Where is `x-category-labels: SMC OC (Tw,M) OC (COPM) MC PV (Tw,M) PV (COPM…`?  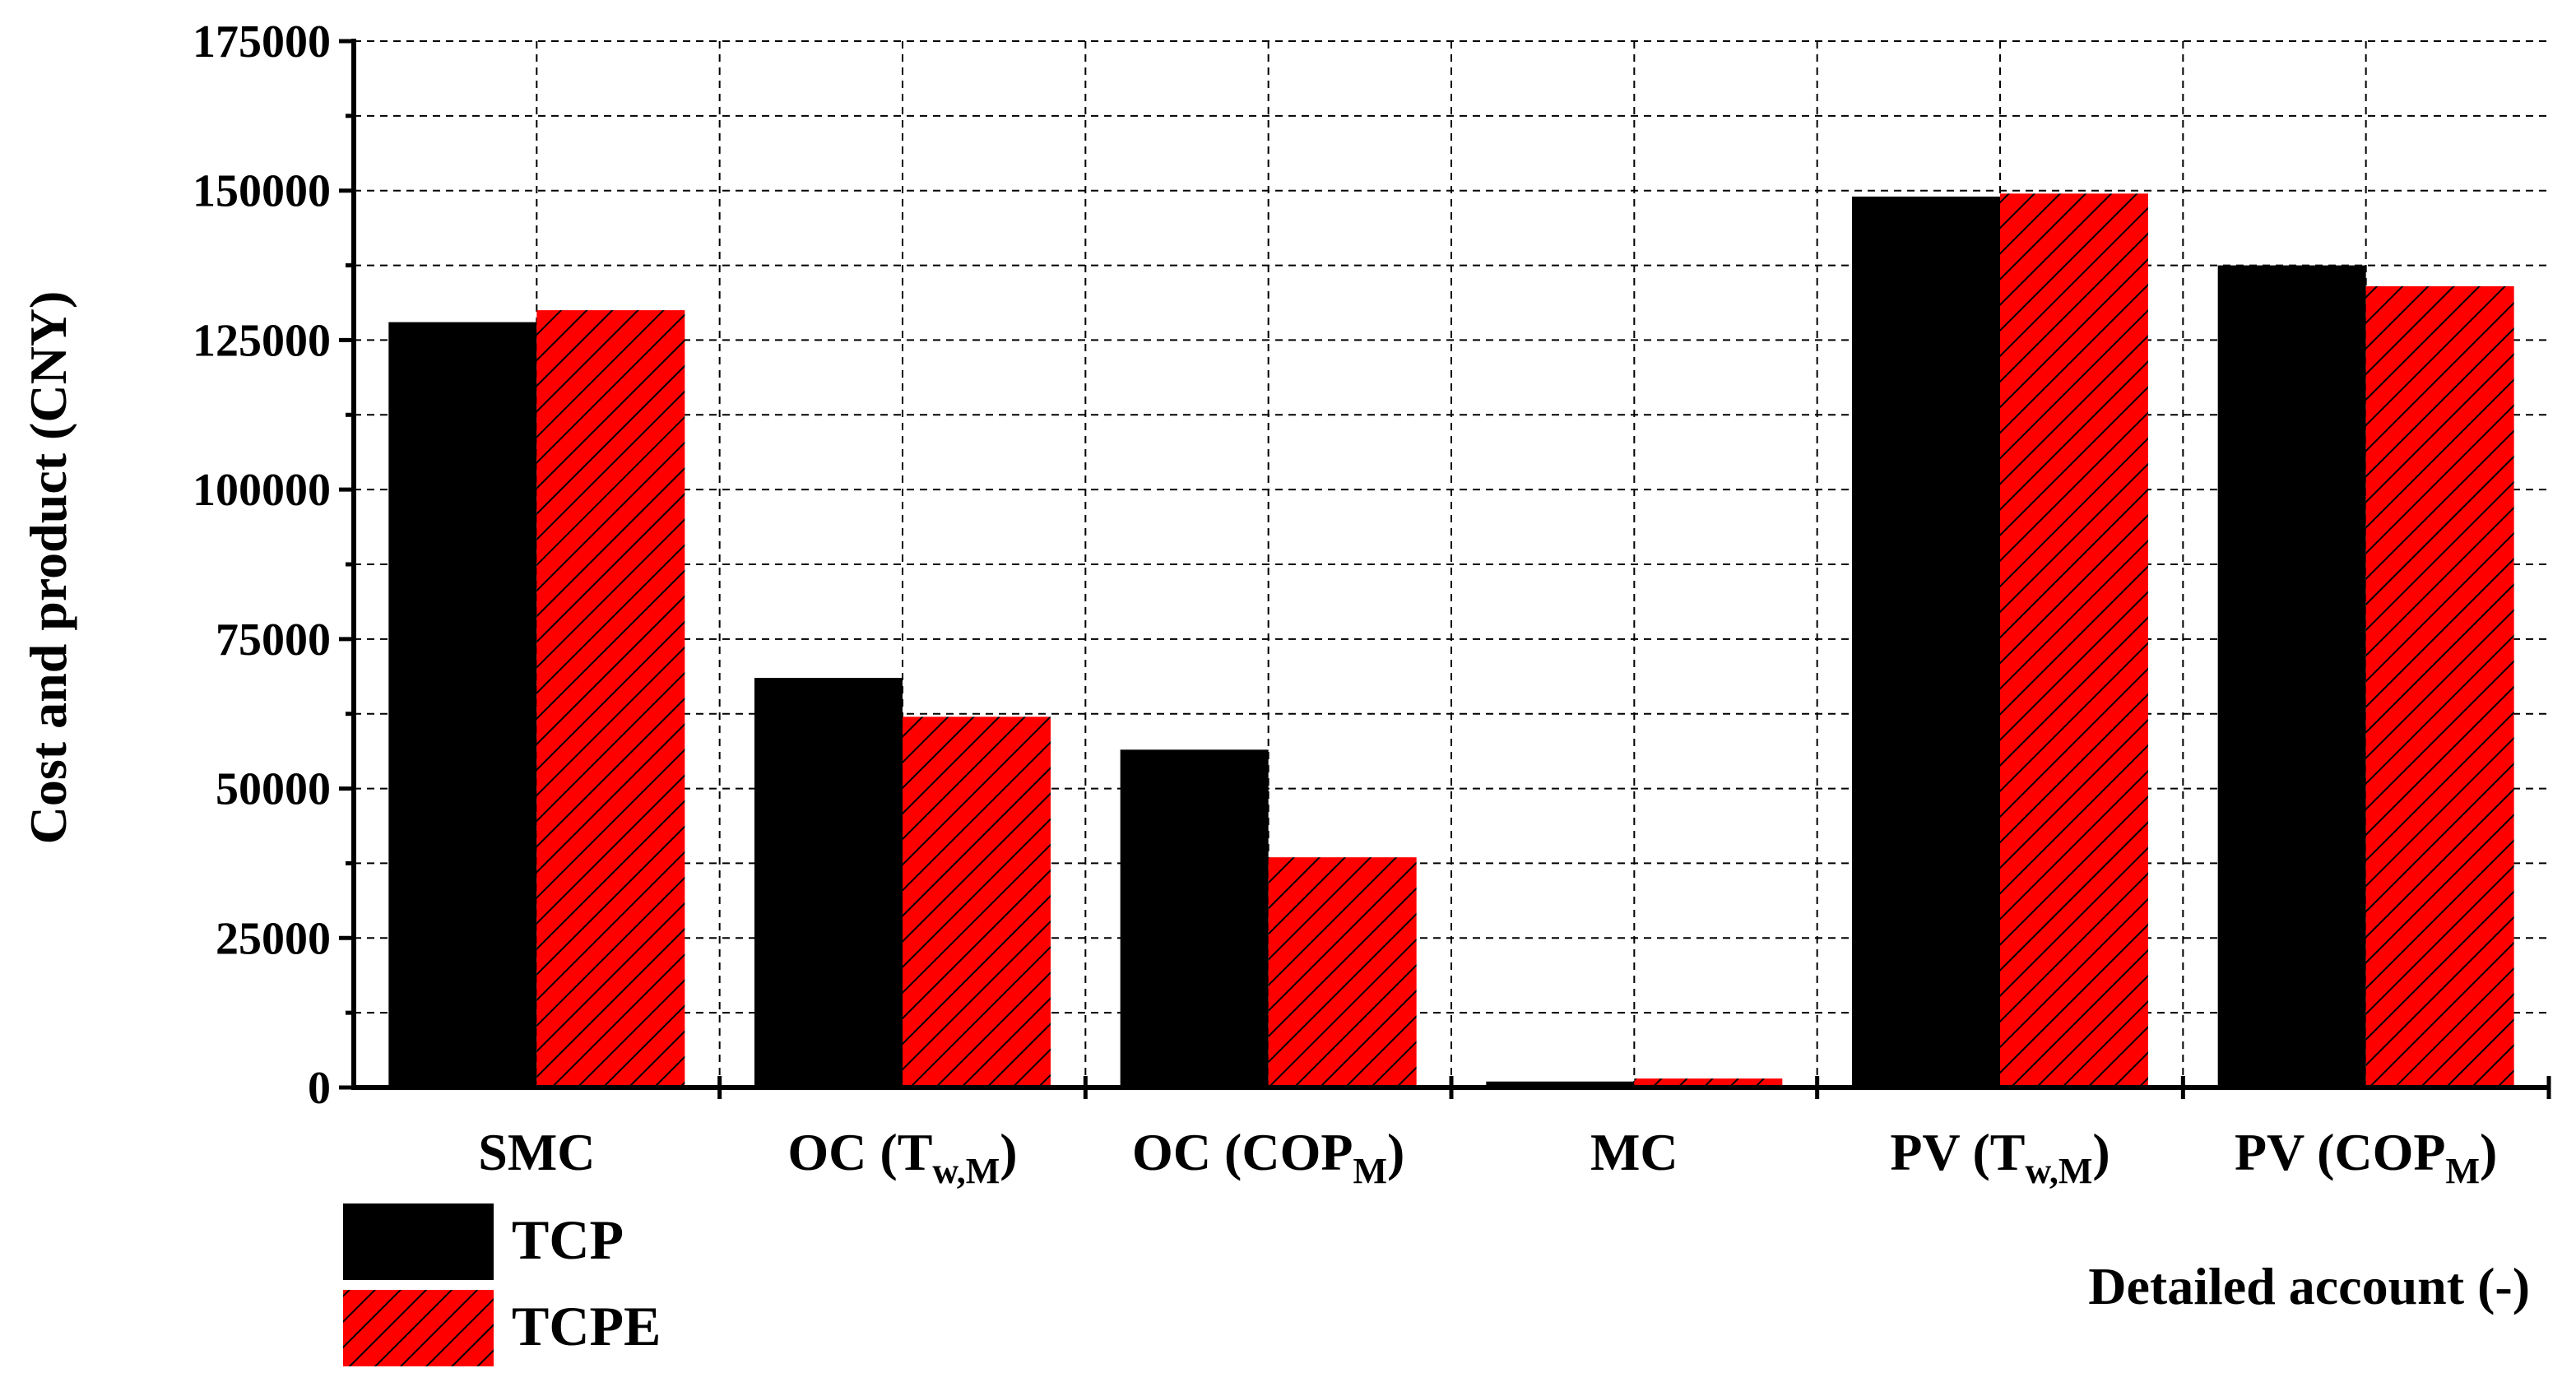 x-category-labels: SMC OC (Tw,M) OC (COPM) MC PV (Tw,M) PV (COPM… is located at coordinates (1487, 1157).